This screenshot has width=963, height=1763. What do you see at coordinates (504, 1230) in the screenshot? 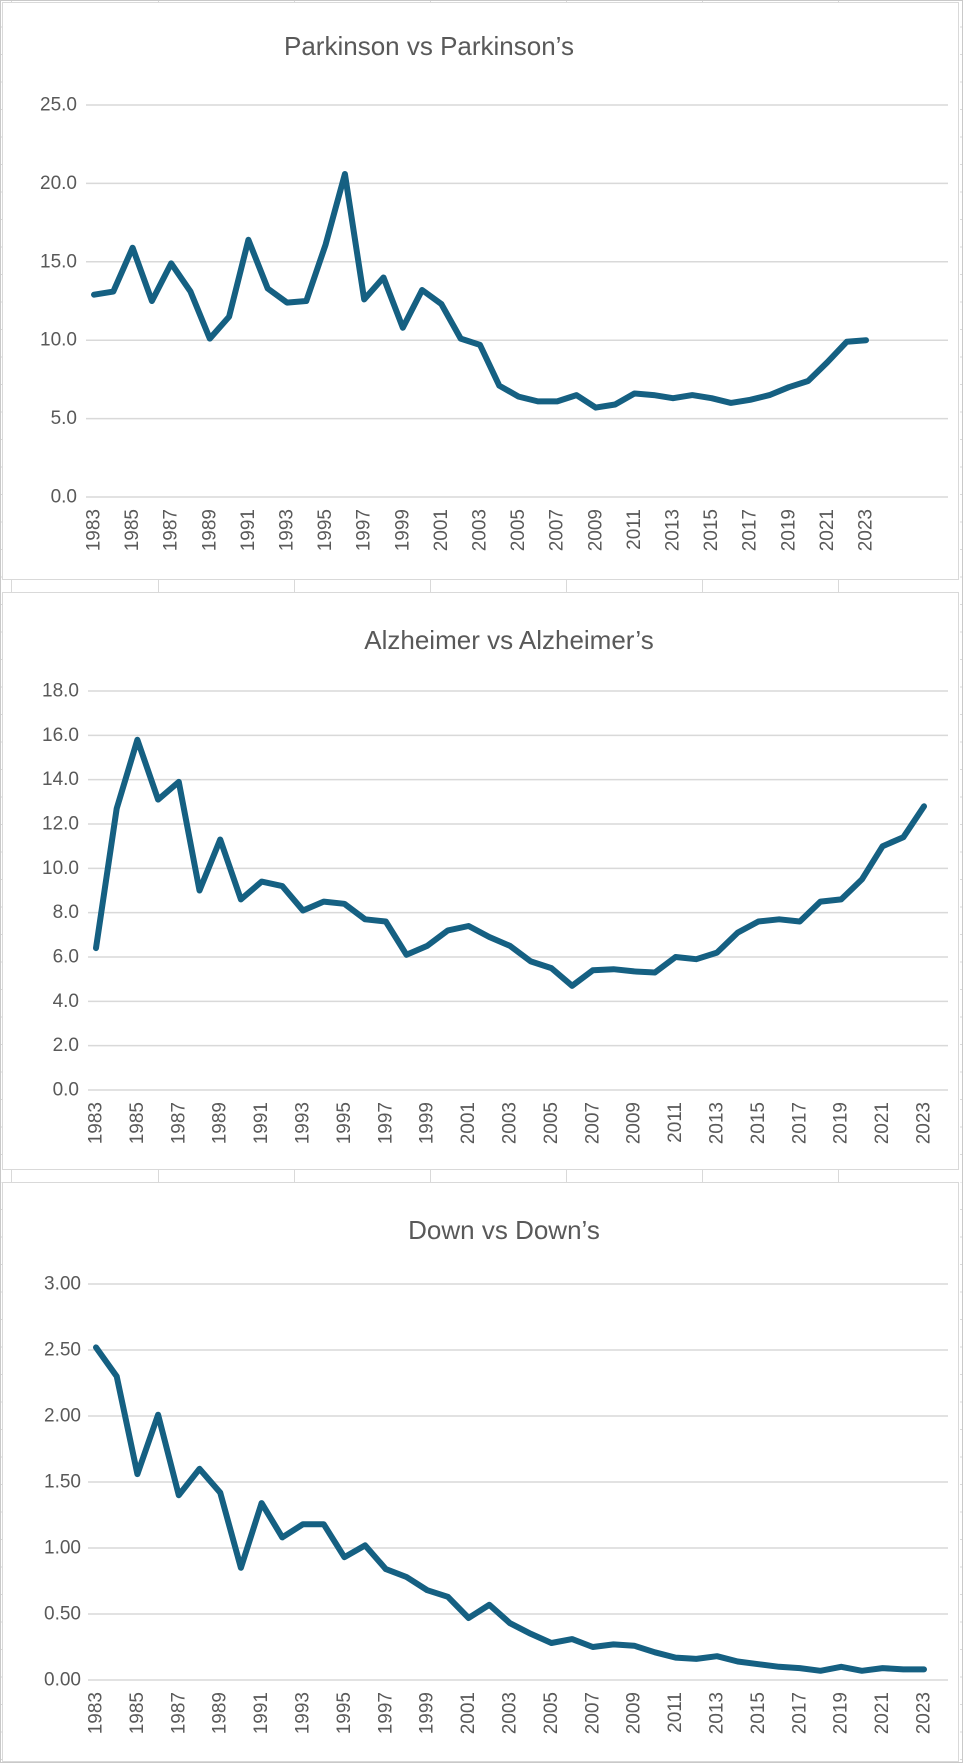
I see `chart-title-down: Down vs Down’s` at bounding box center [504, 1230].